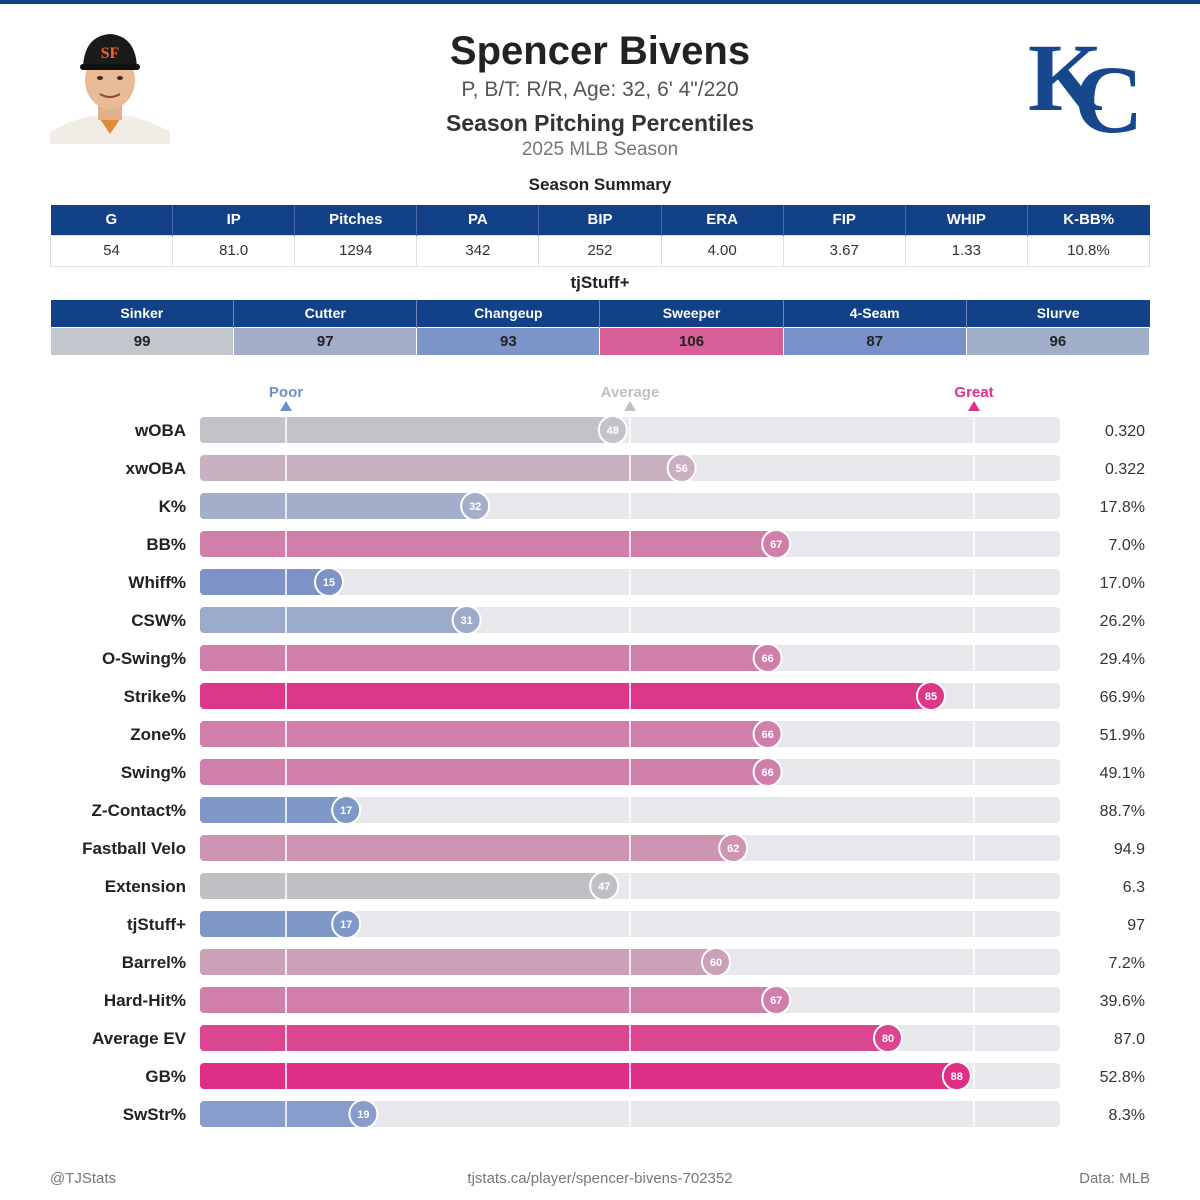 The image size is (1200, 1200). Describe the element at coordinates (156, 468) in the screenshot. I see `metric-label: xwOBA` at that location.